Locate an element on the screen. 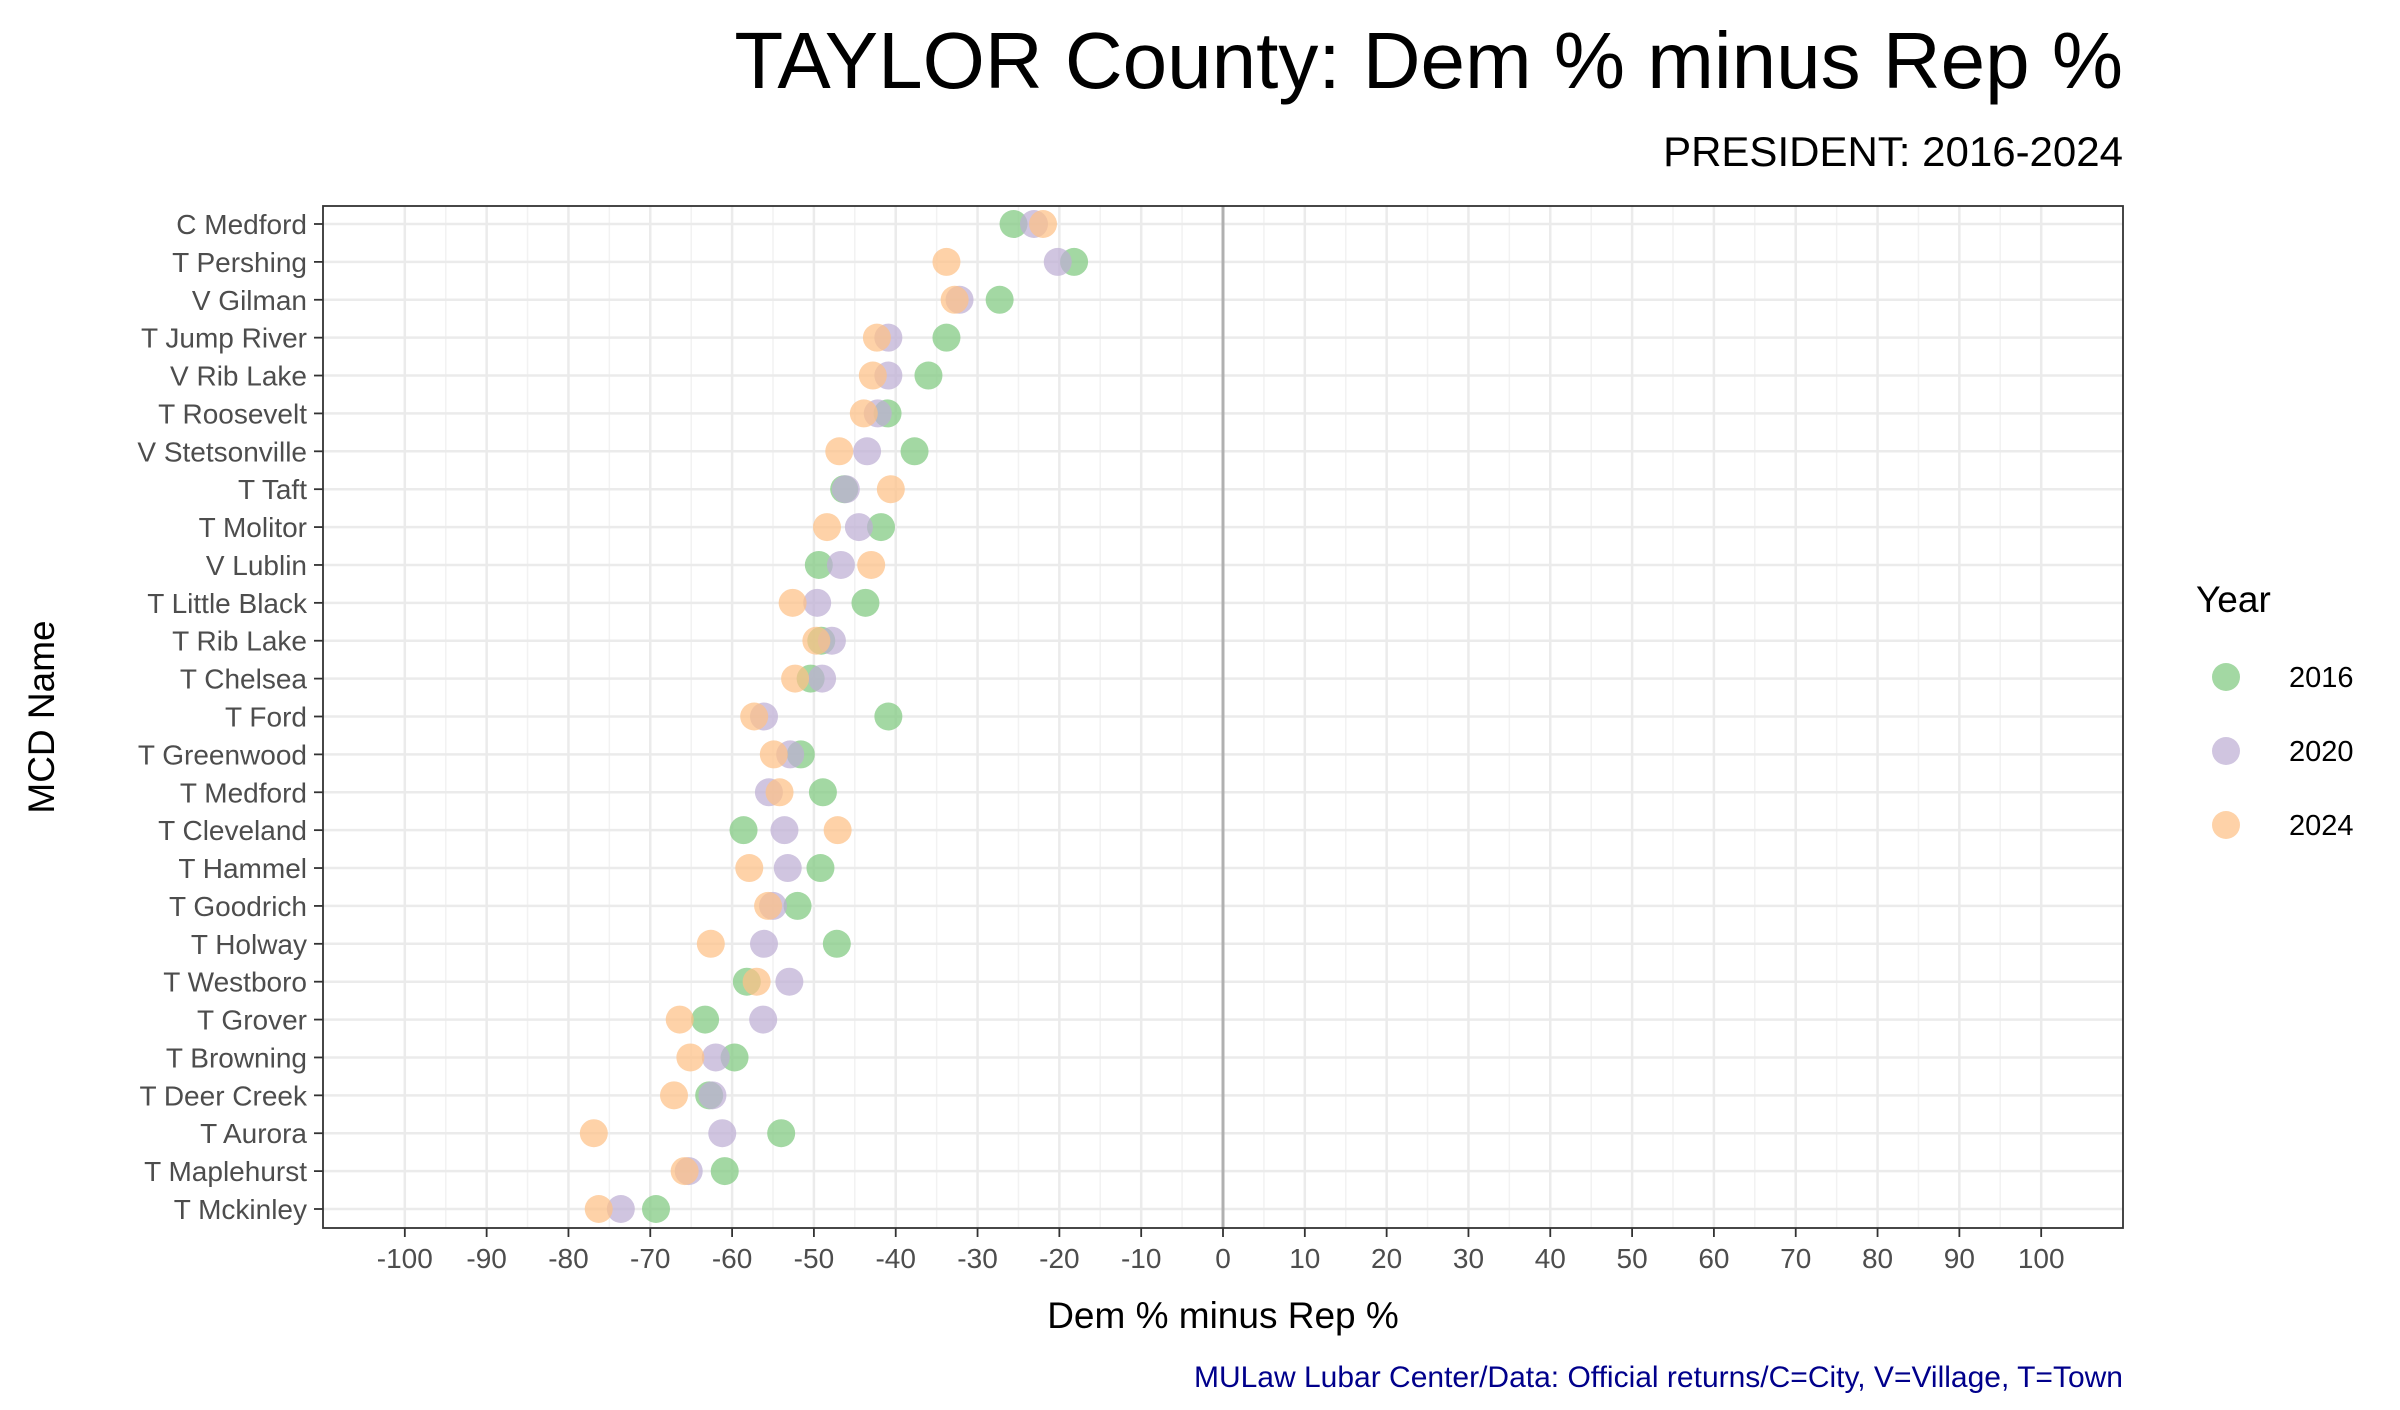  y-tick-label: T Maplehurst is located at coordinates (225, 1171).